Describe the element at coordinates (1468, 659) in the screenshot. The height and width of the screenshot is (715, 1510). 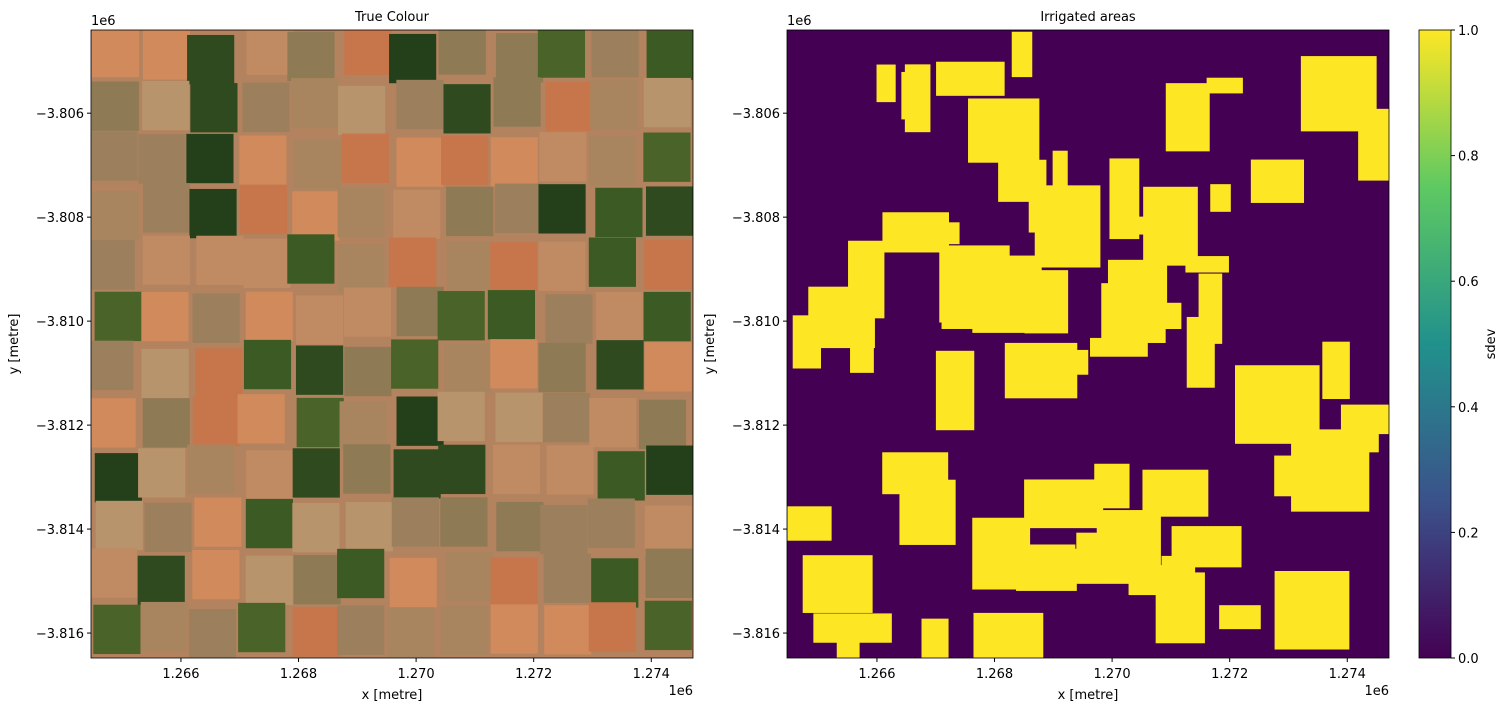
I see `colorbar-tick-label: 0.0` at that location.